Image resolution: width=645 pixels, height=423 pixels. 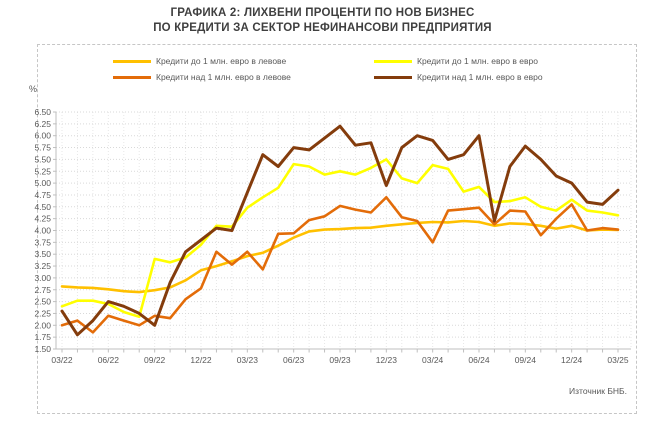 What do you see at coordinates (223, 77) in the screenshot?
I see `legend-label: Кредити над 1 млн. евро в левове` at bounding box center [223, 77].